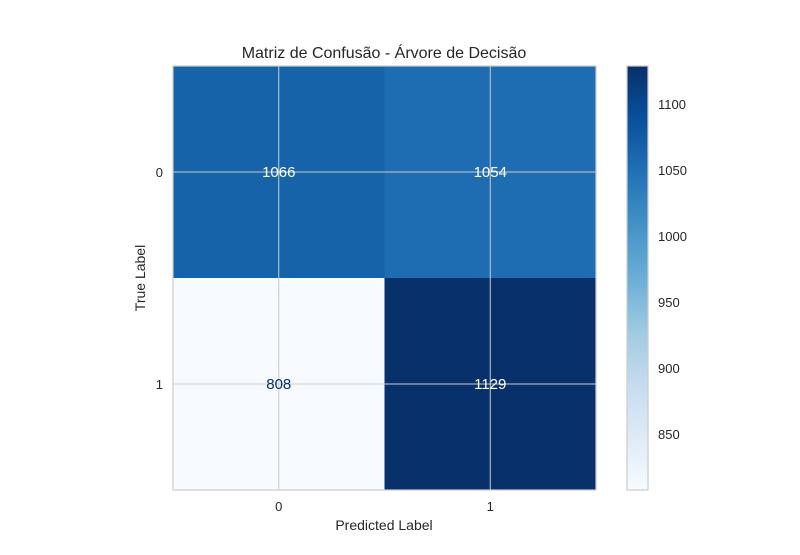 The image size is (800, 555). I want to click on y-tick-label: 1, so click(159, 384).